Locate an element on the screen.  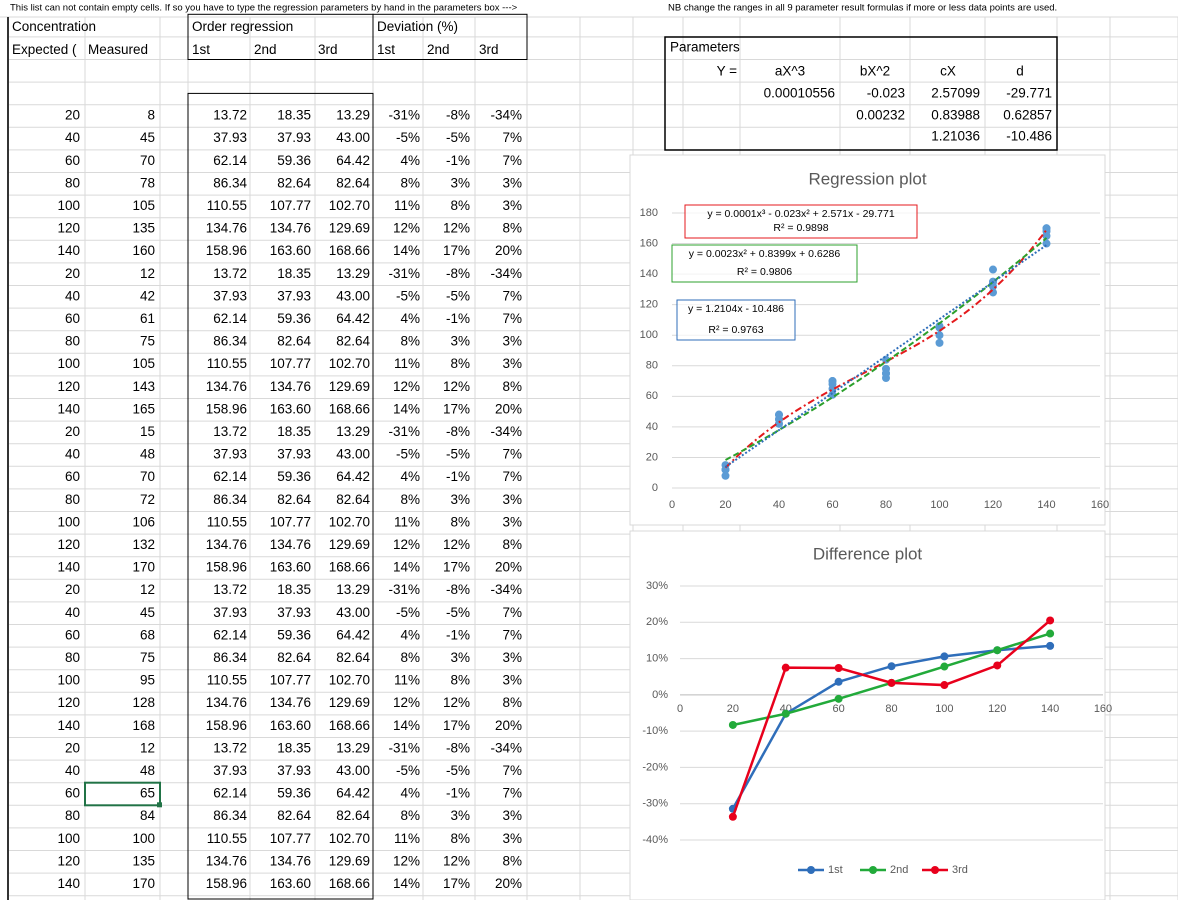
cell-text: 107.77 is located at coordinates (290, 838).